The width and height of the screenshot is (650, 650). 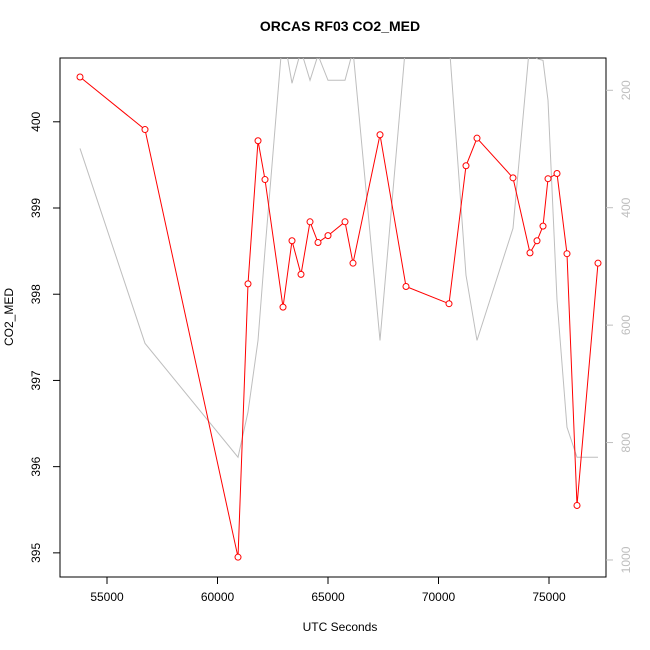 I want to click on y2-tick-label: 400, so click(x=626, y=207).